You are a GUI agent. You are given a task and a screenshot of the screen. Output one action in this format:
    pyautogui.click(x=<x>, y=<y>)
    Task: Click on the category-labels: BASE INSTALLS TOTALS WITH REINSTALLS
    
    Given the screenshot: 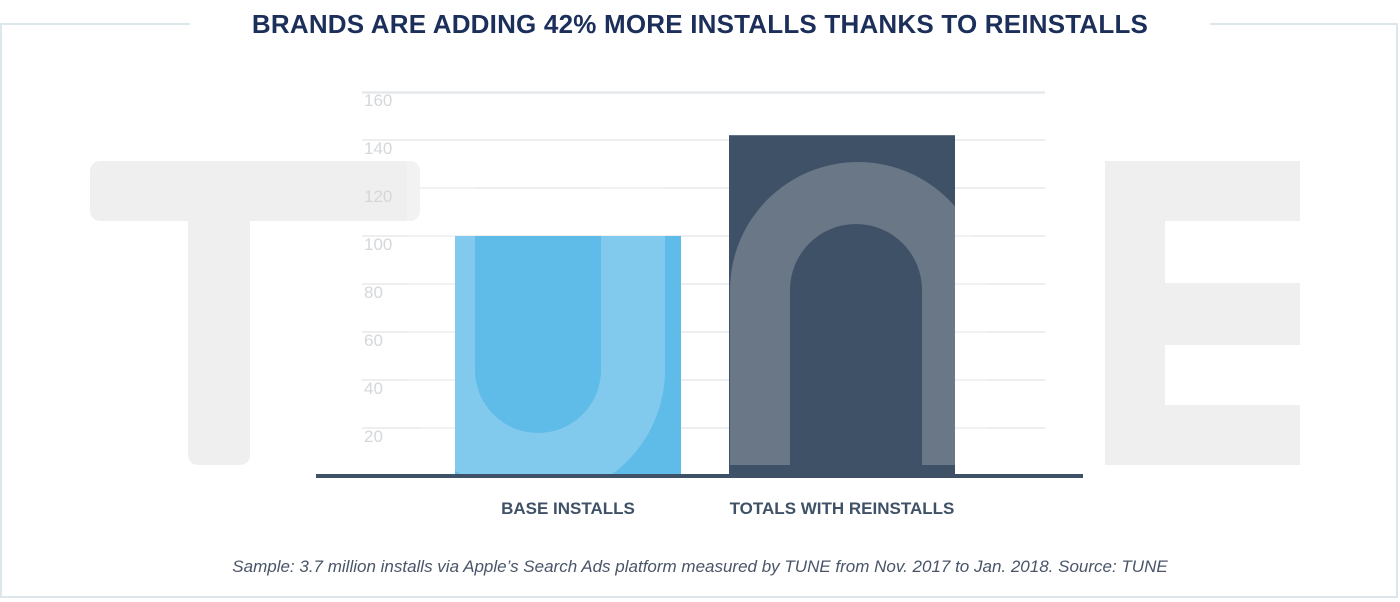 What is the action you would take?
    pyautogui.click(x=727, y=508)
    